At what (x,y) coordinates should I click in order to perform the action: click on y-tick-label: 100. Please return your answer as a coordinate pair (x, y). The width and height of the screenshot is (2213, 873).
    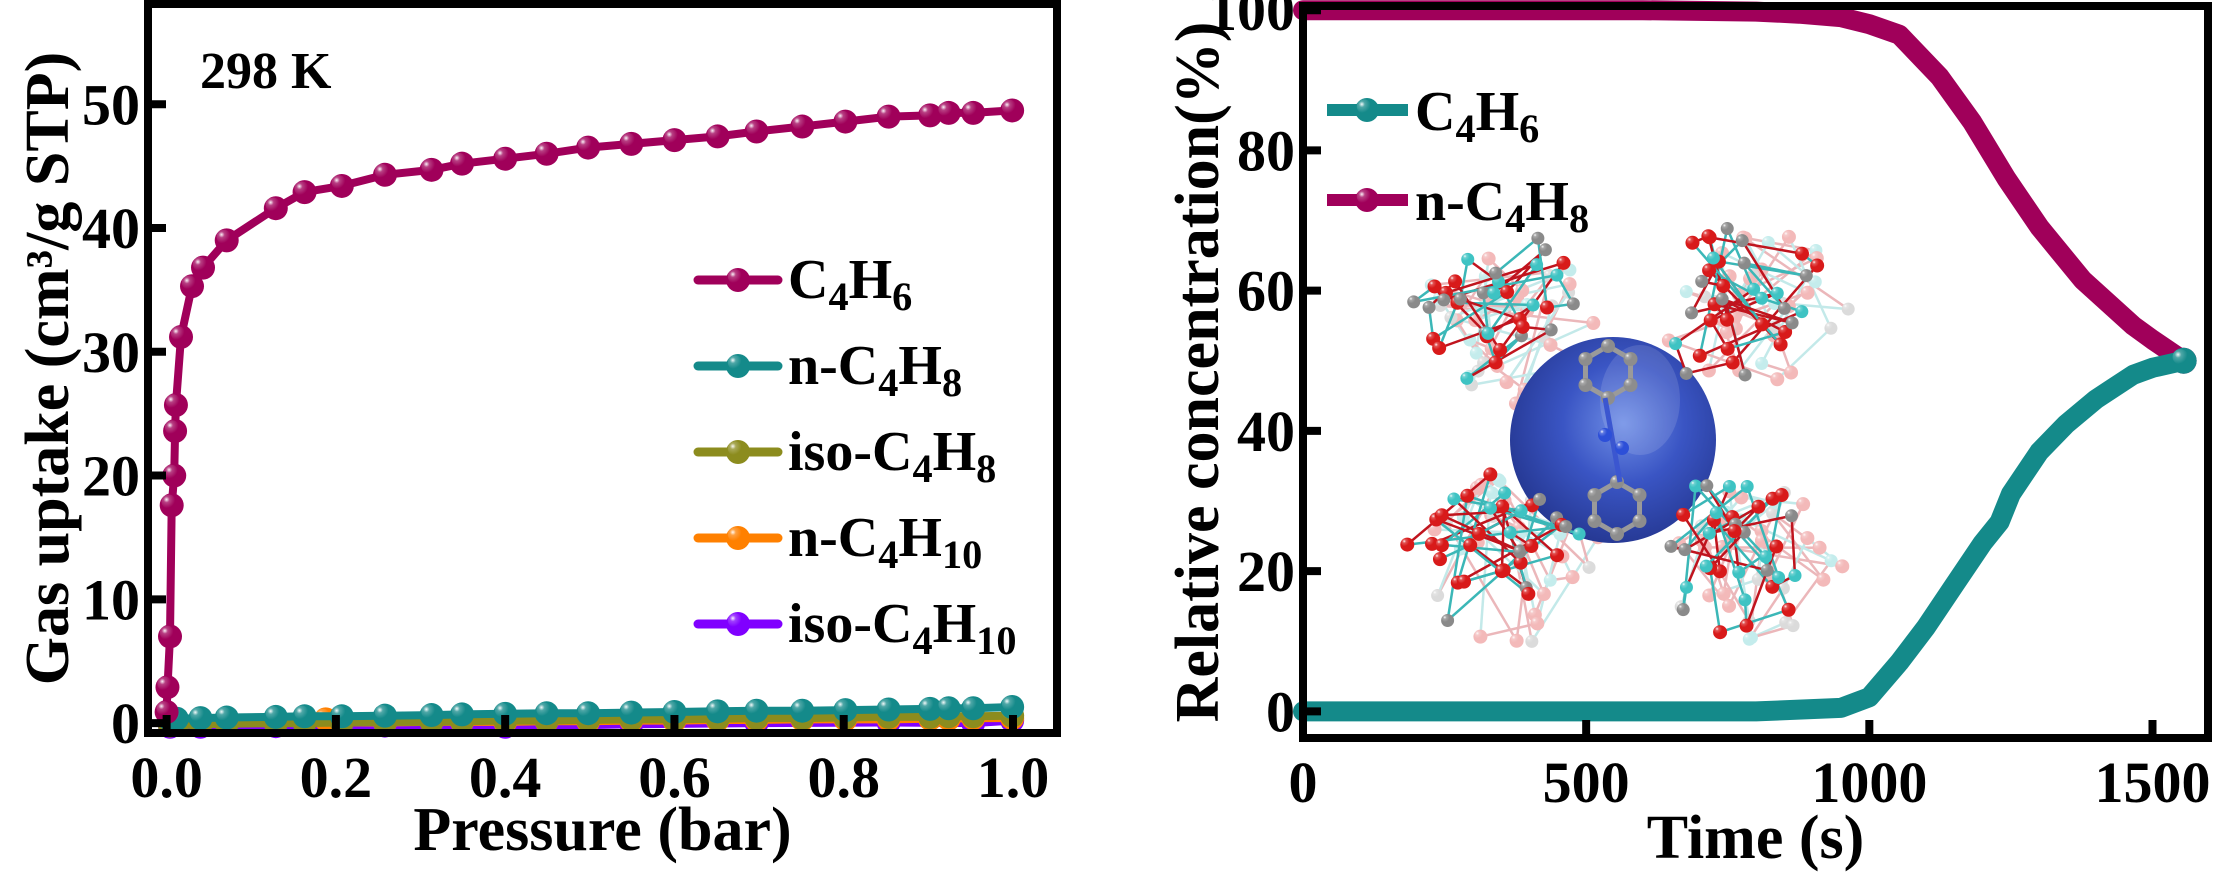
    Looking at the image, I should click on (1251, 21).